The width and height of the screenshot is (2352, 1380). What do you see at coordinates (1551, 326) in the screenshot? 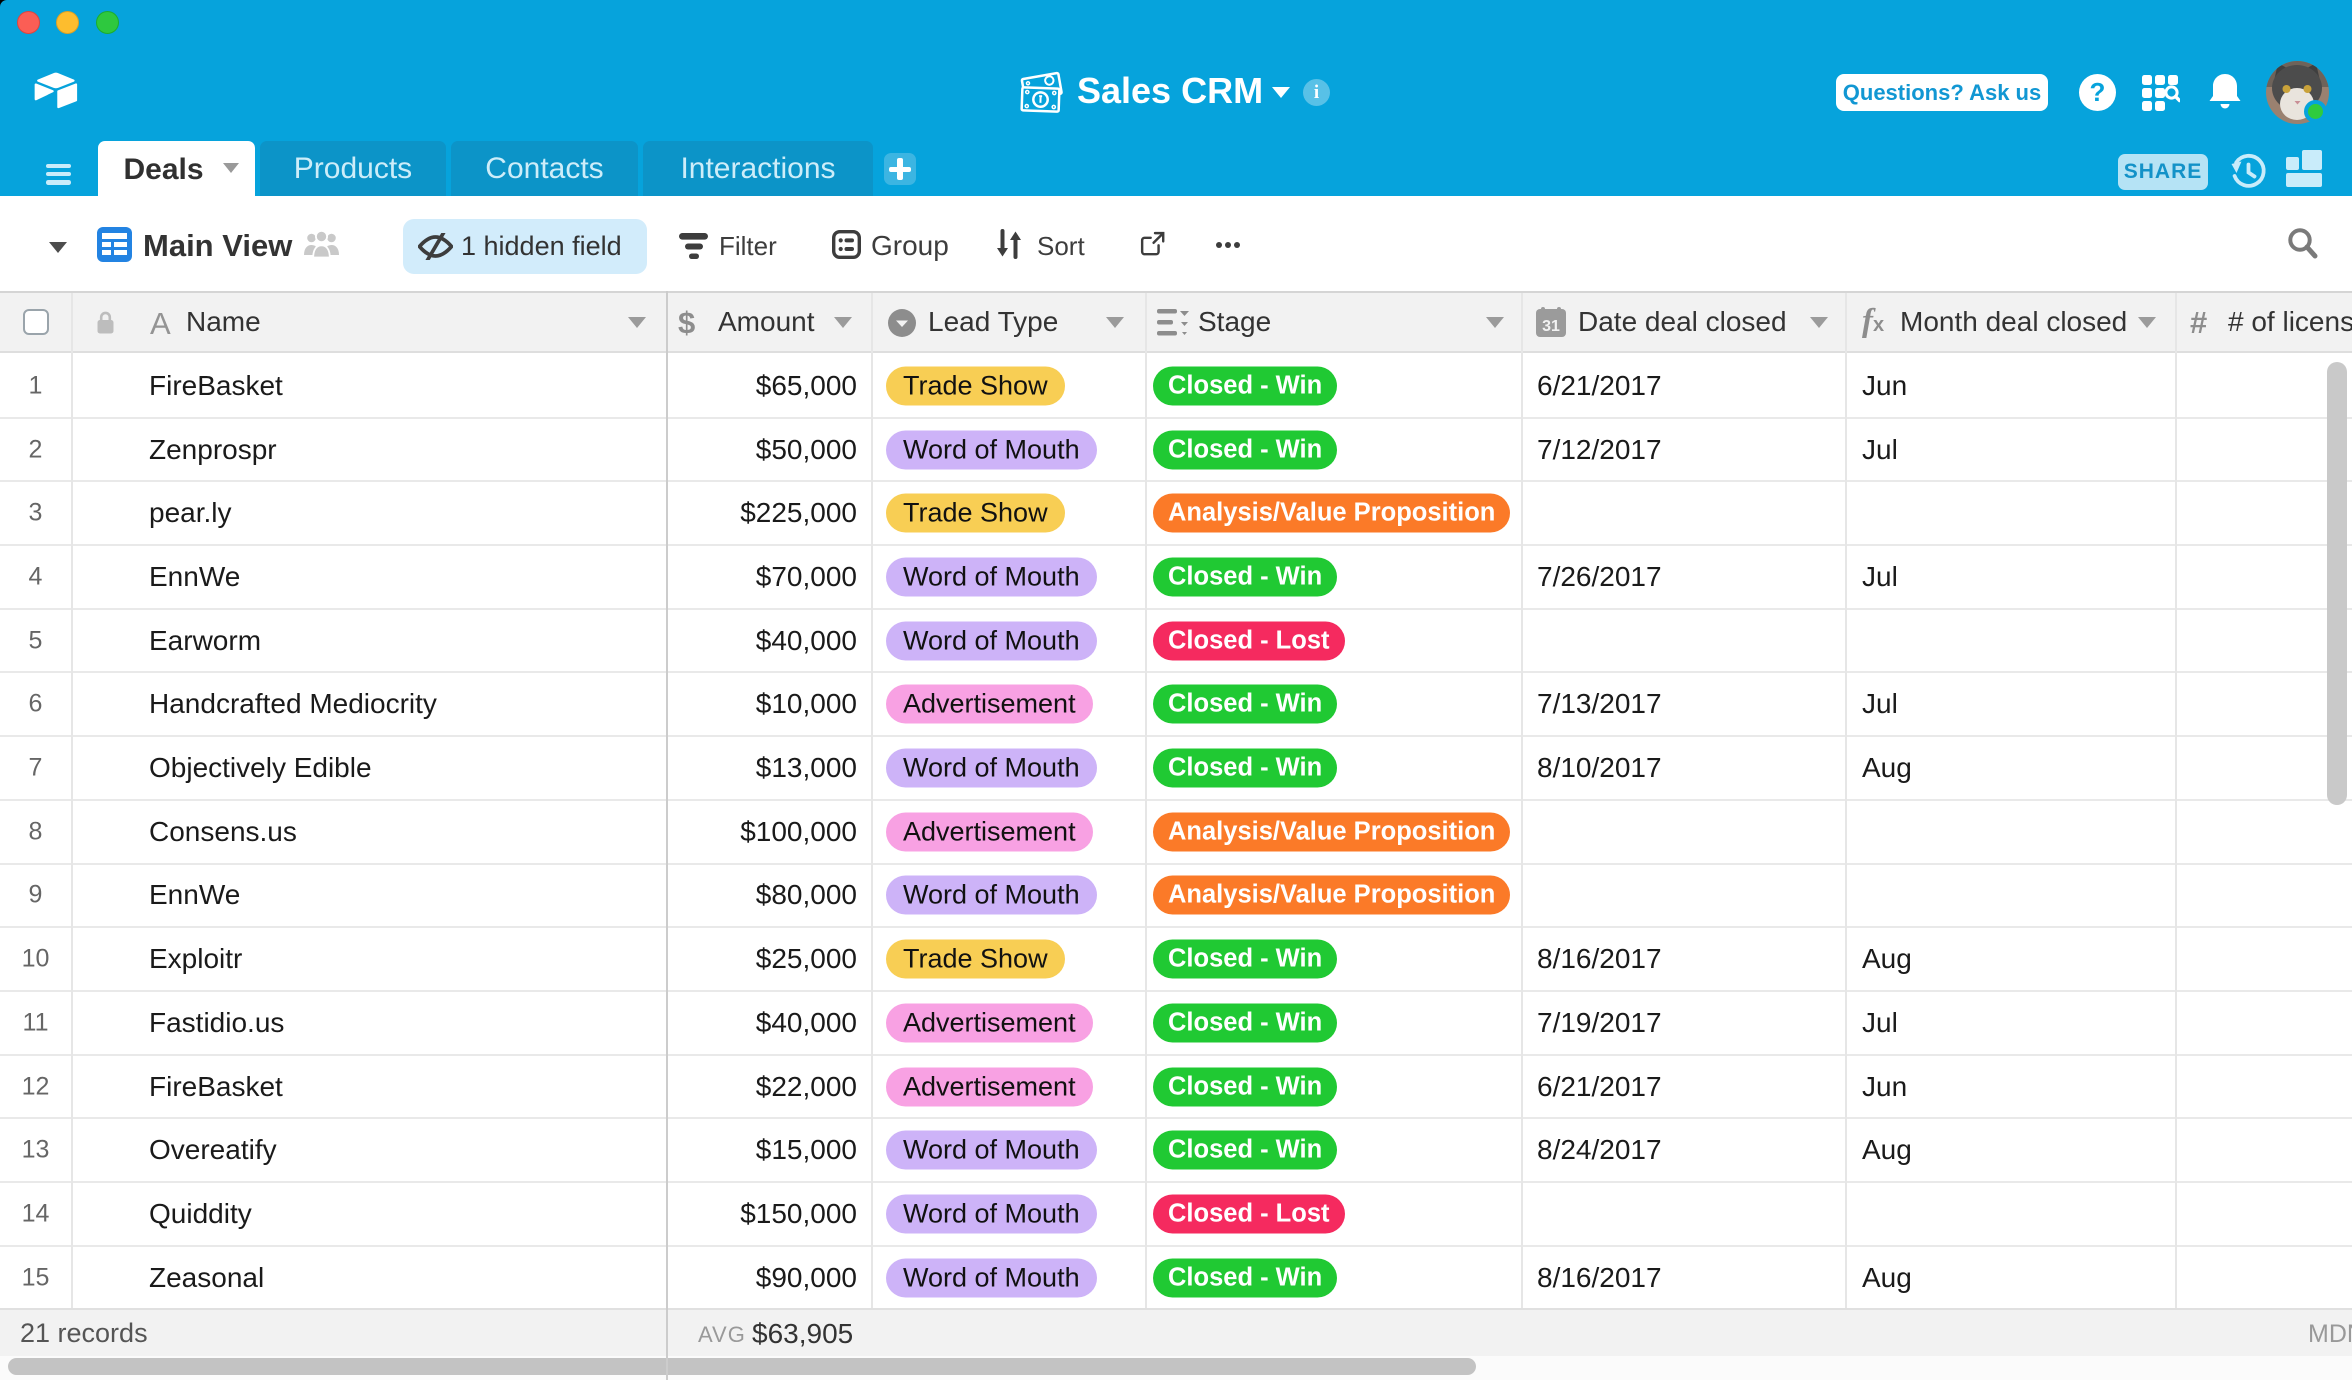
I see `svg-text: 31` at bounding box center [1551, 326].